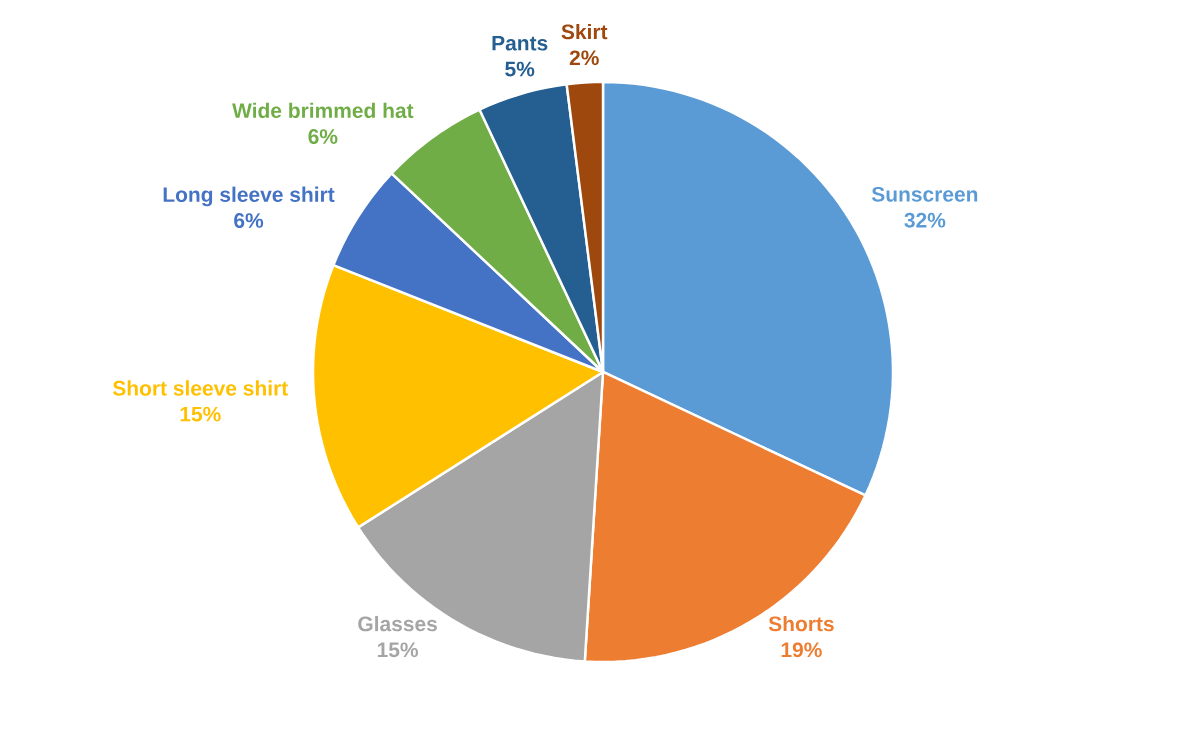 This screenshot has width=1193, height=734. I want to click on data-label: 2%, so click(584, 58).